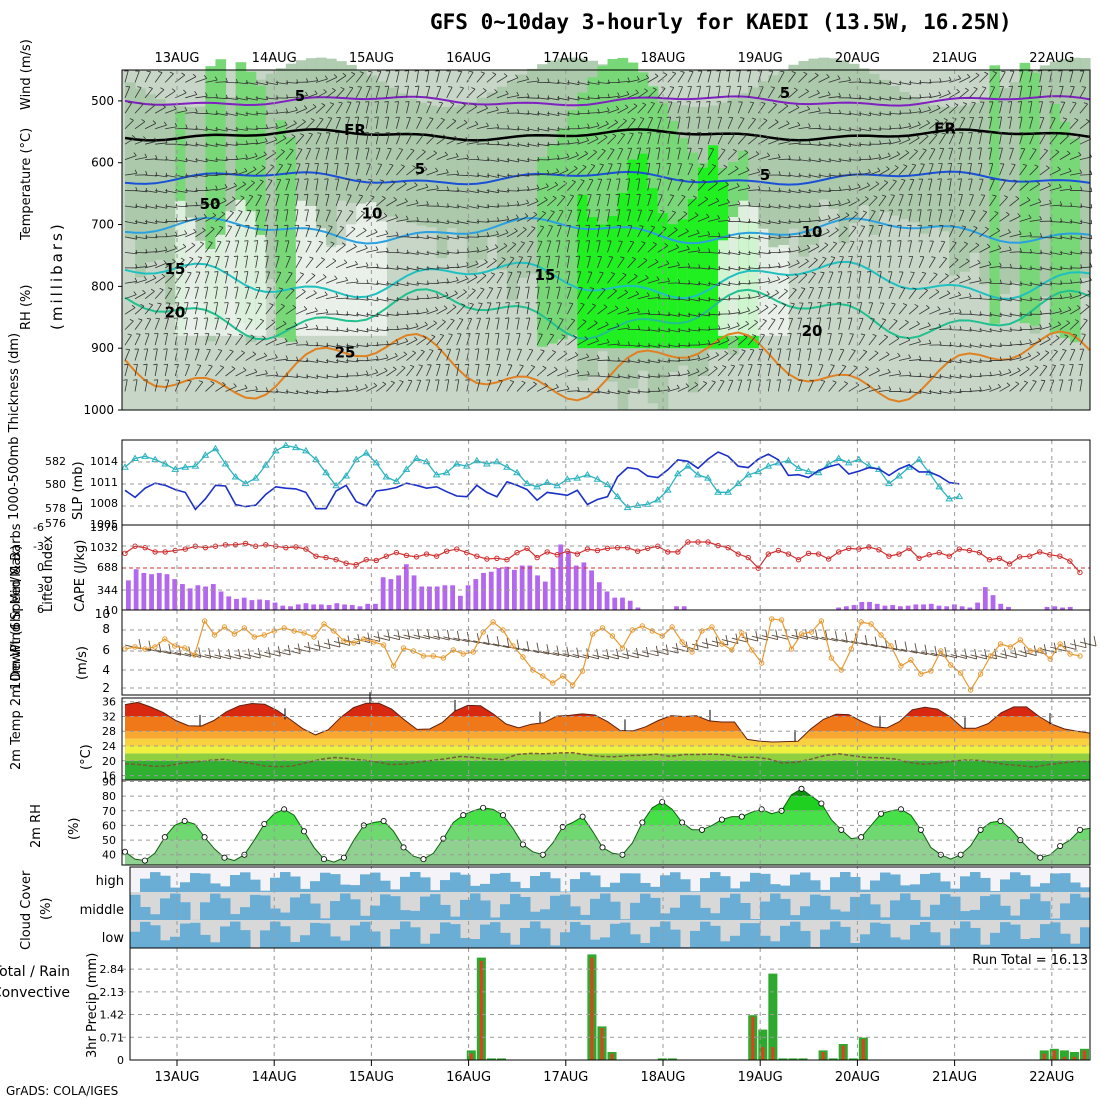 This screenshot has width=1100, height=1100. Describe the element at coordinates (947, 608) in the screenshot. I see `cape-bar` at that location.